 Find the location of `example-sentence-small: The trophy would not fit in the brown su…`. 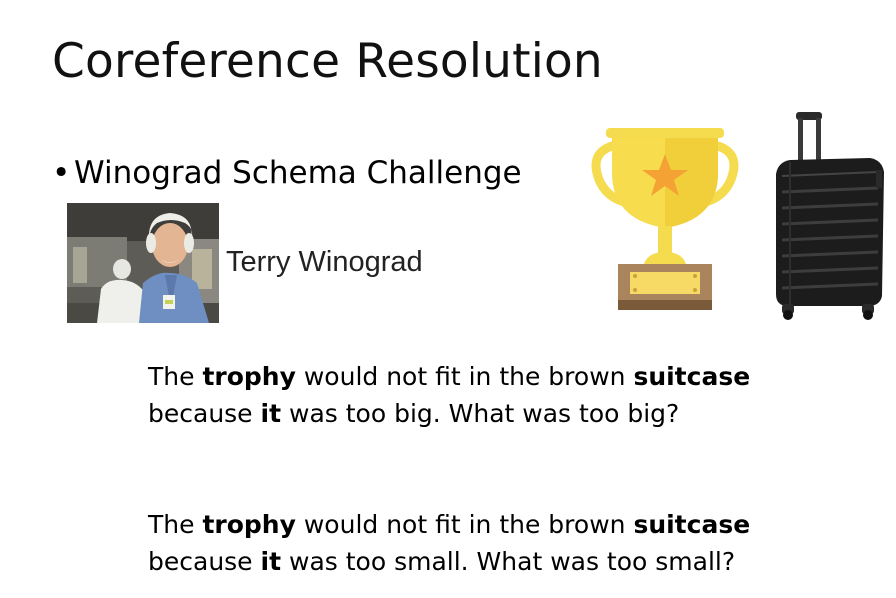

example-sentence-small: The trophy would not fit in the brown su… is located at coordinates (449, 543).